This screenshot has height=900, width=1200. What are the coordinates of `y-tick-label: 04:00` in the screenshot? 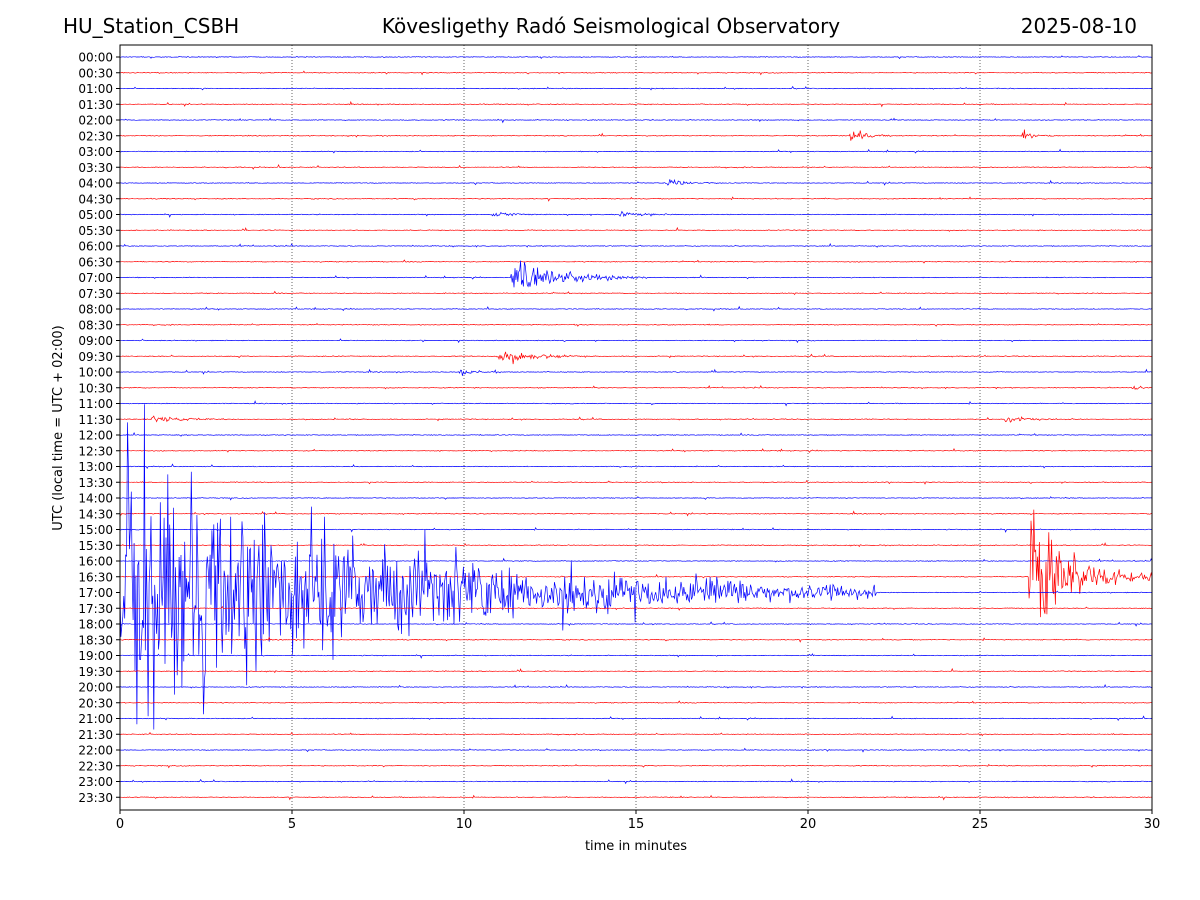 It's located at (95, 184).